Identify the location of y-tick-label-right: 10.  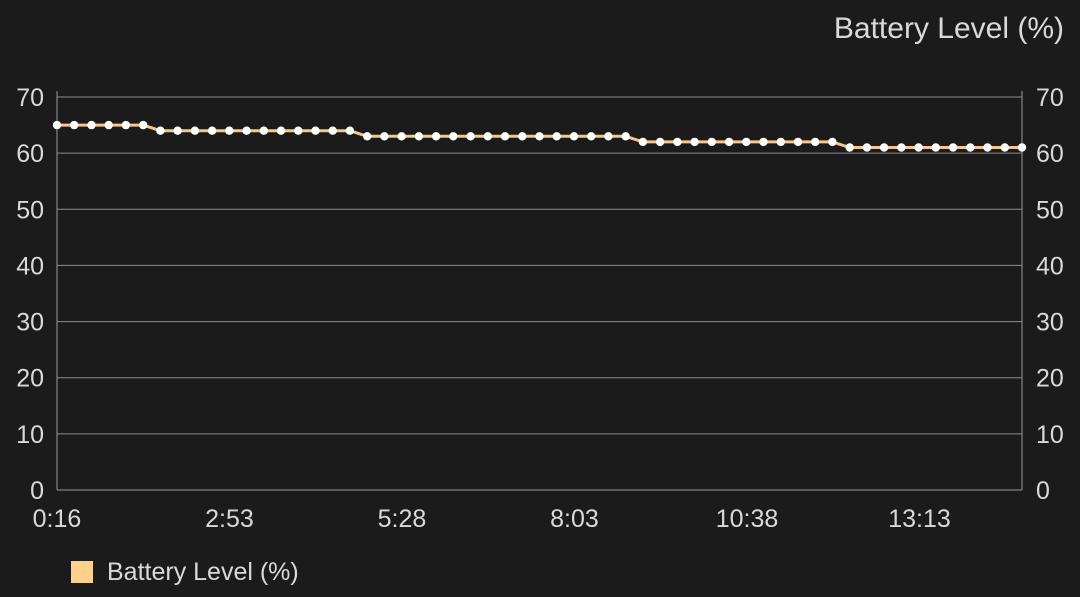
(1050, 435).